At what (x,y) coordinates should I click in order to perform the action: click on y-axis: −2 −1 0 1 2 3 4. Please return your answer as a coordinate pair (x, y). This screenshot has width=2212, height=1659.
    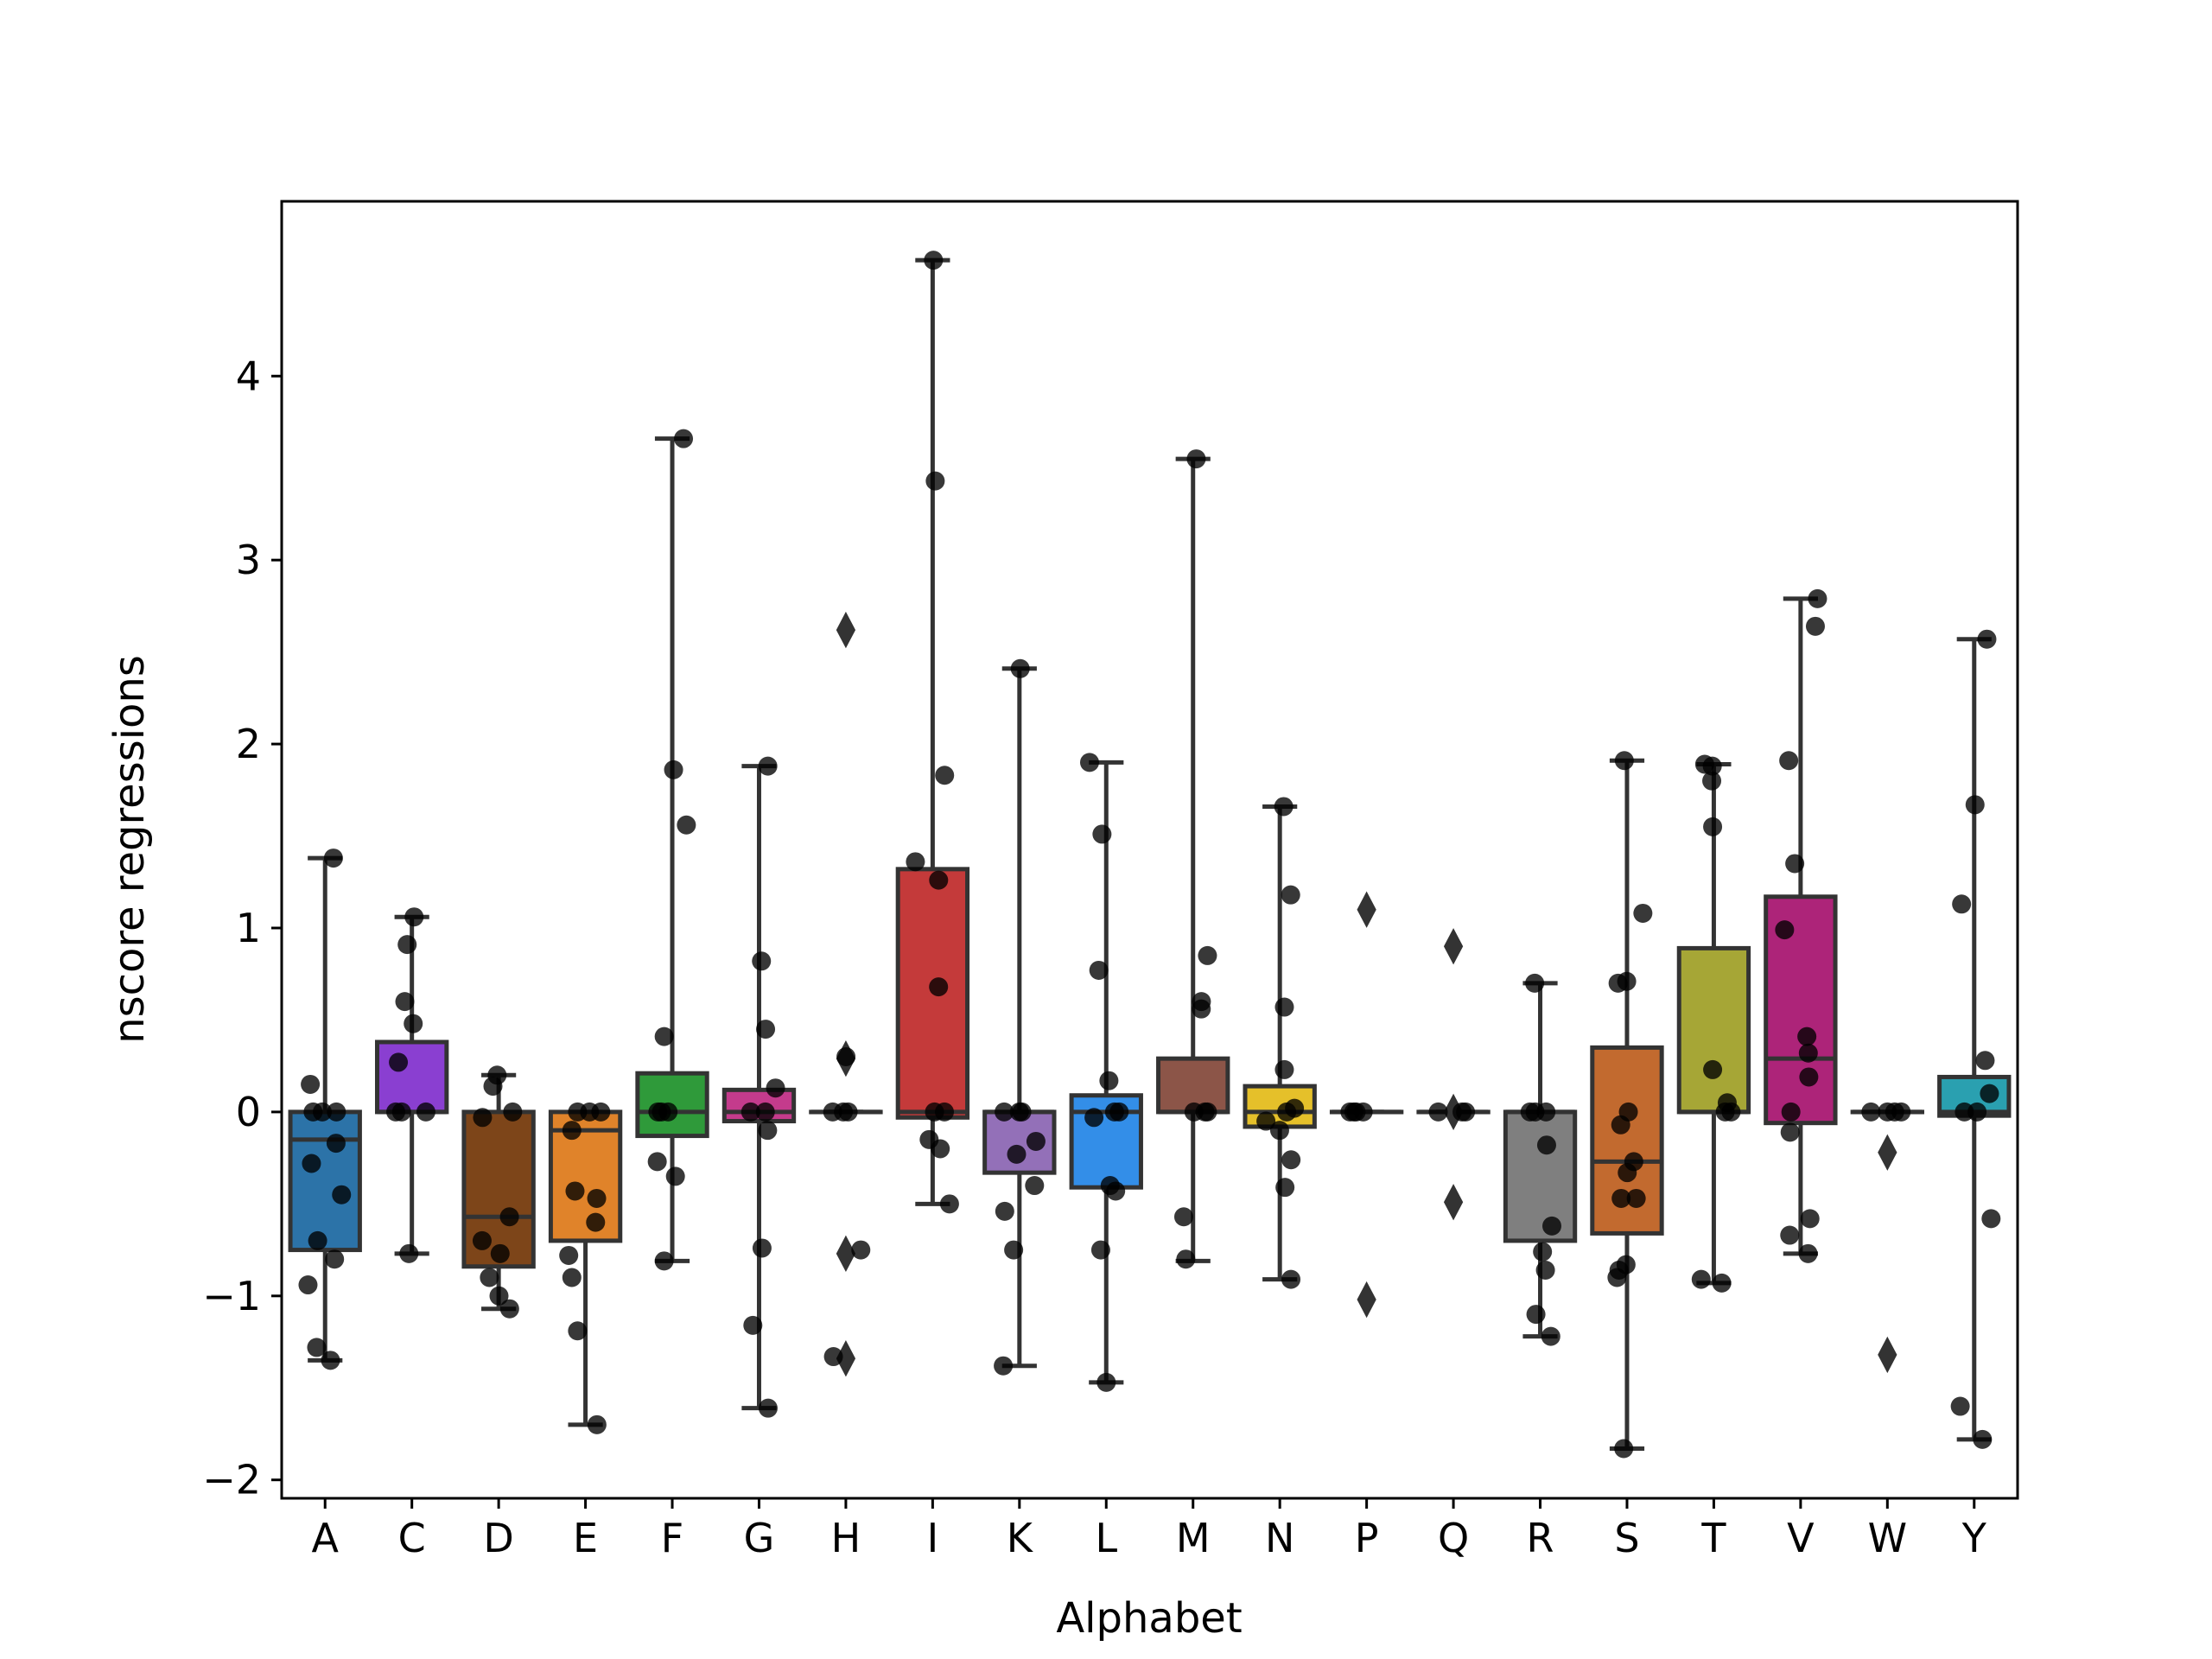
    Looking at the image, I should click on (242, 928).